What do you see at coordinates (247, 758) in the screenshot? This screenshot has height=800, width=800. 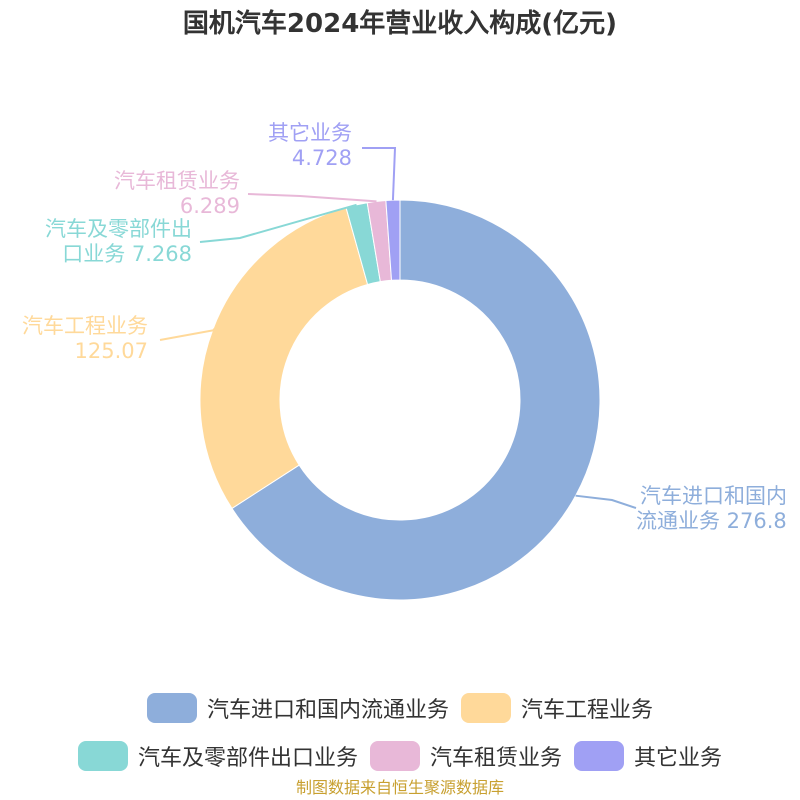 I see `legend-label-2: 汽车及零部件出口业务` at bounding box center [247, 758].